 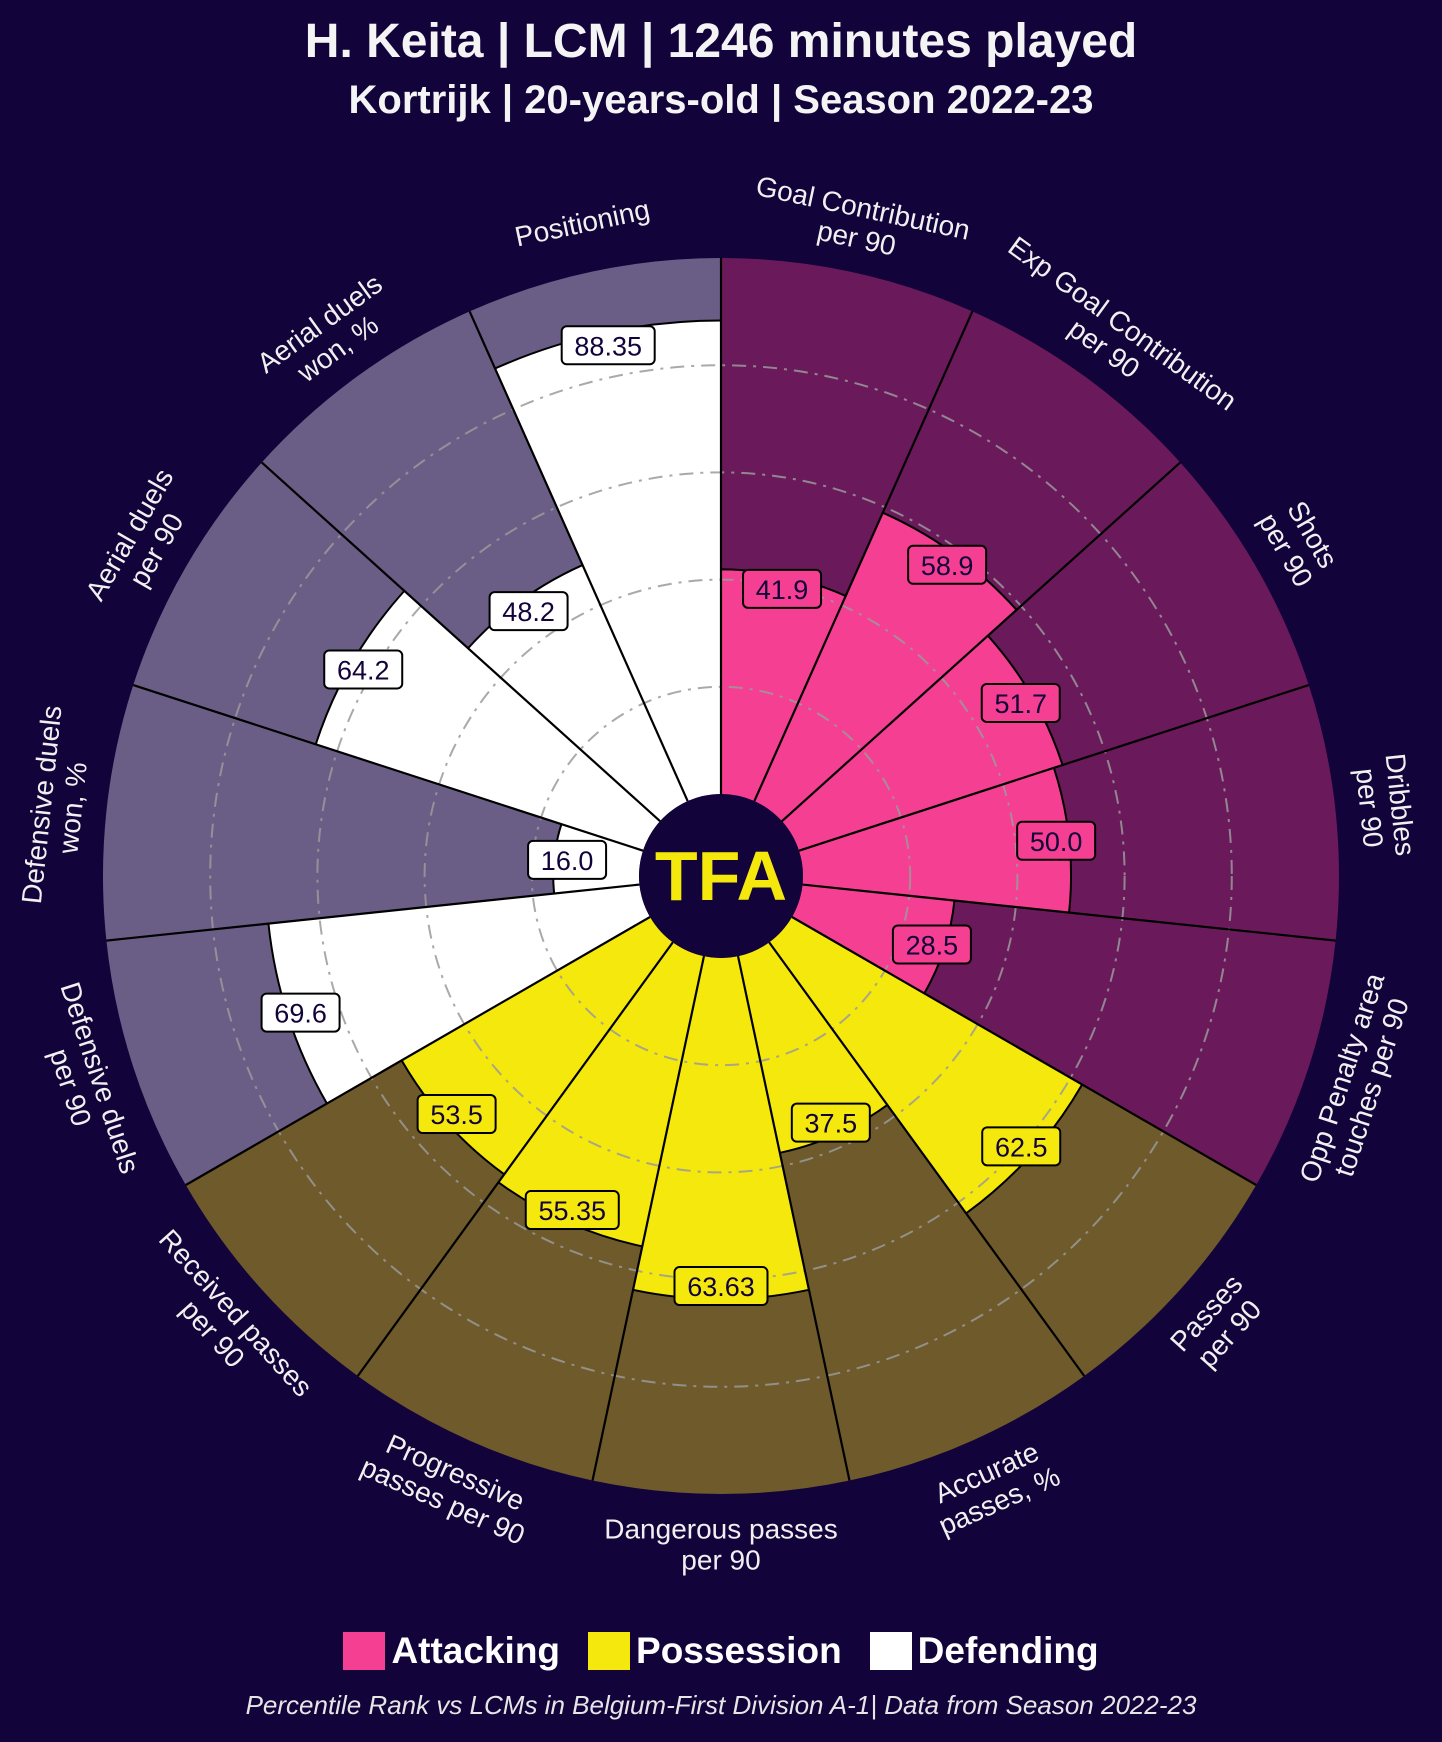 I want to click on value-label-7: 63.63, so click(x=721, y=1286).